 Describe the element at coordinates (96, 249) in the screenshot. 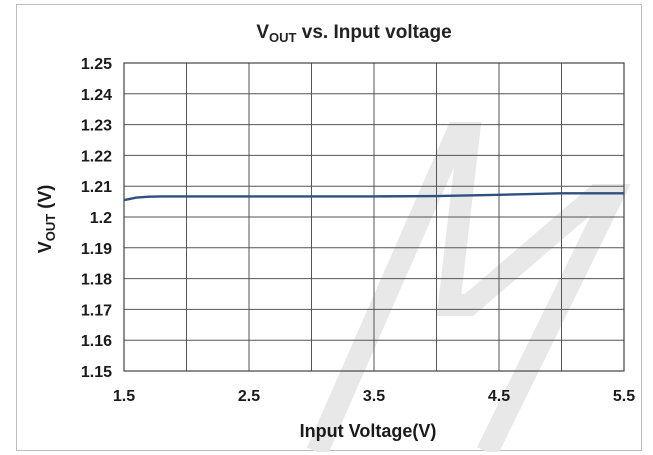

I see `y-tick-label: 1.19` at that location.